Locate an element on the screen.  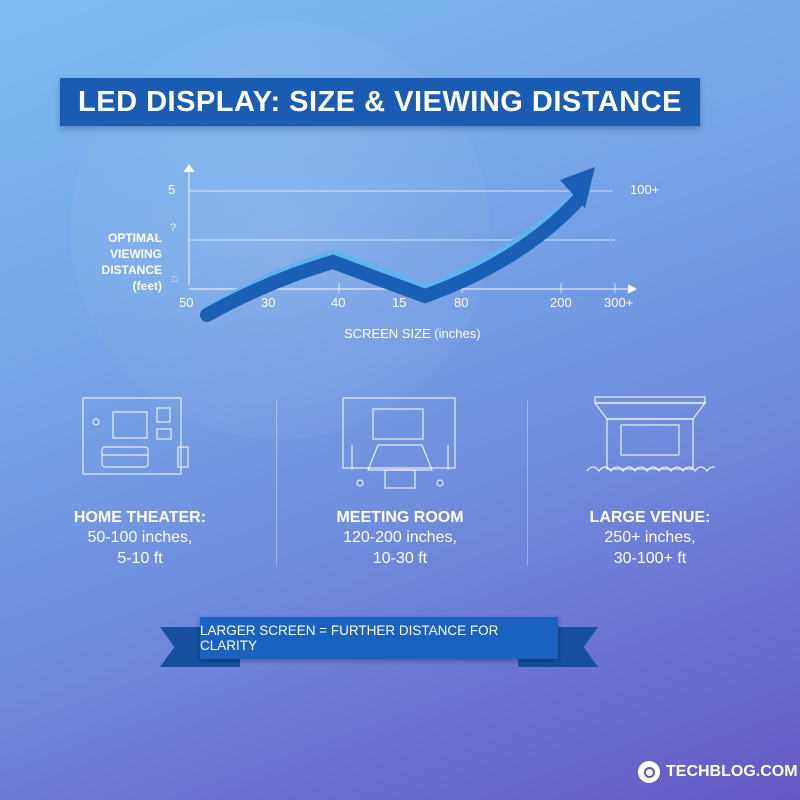
brand-name: TECHBLOG.COM is located at coordinates (732, 771).